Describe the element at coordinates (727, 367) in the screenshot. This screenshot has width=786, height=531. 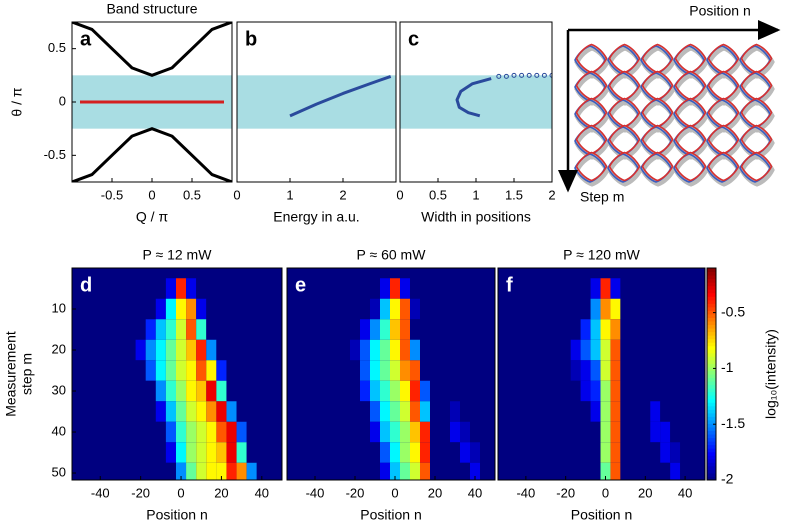
I see `colorbar-tick-label: -1` at that location.